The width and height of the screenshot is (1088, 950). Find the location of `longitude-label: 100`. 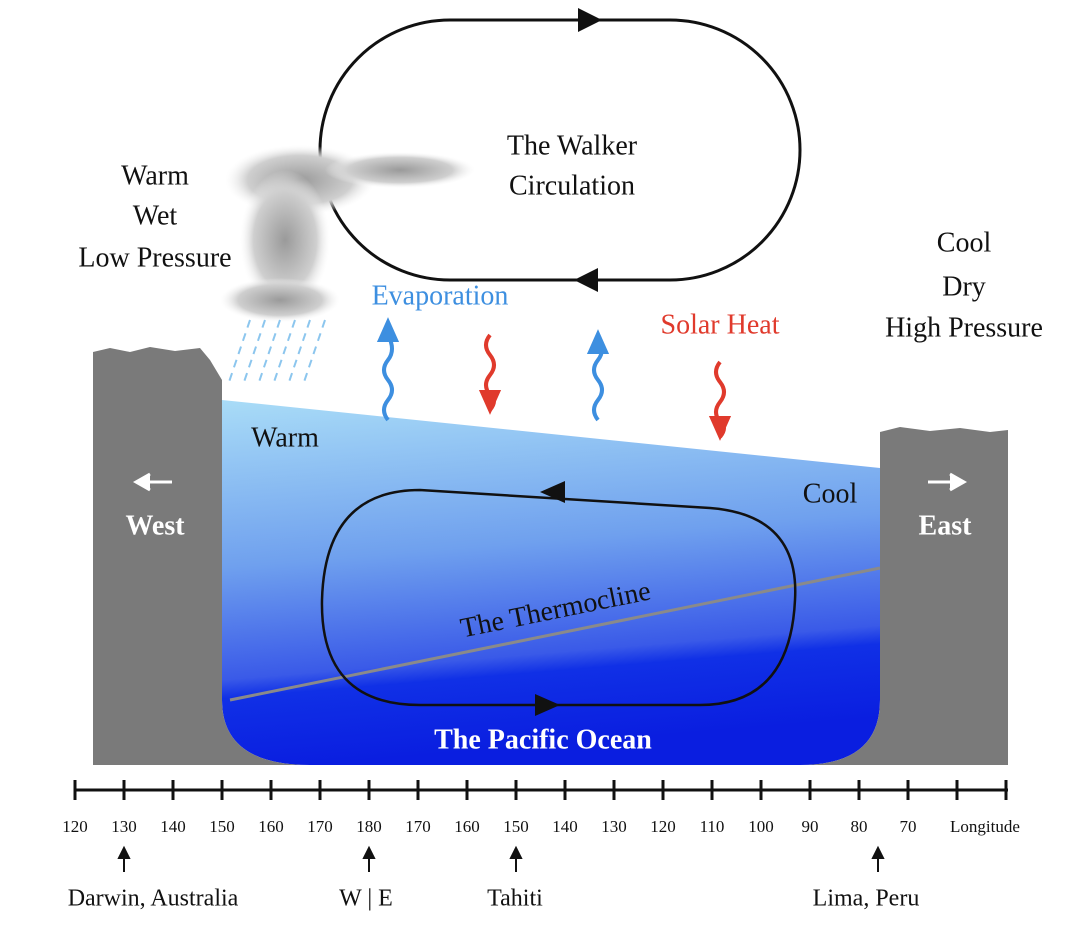

longitude-label: 100 is located at coordinates (761, 826).